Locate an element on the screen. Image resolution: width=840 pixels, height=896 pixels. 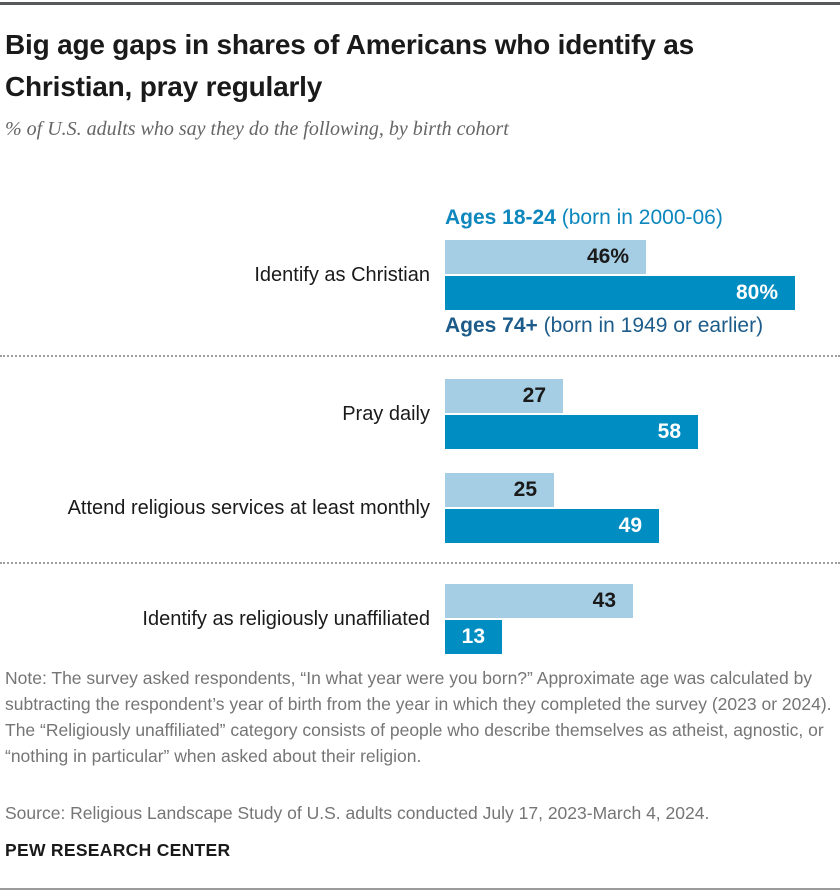
bar-ages-74plus: 58 is located at coordinates (571, 432).